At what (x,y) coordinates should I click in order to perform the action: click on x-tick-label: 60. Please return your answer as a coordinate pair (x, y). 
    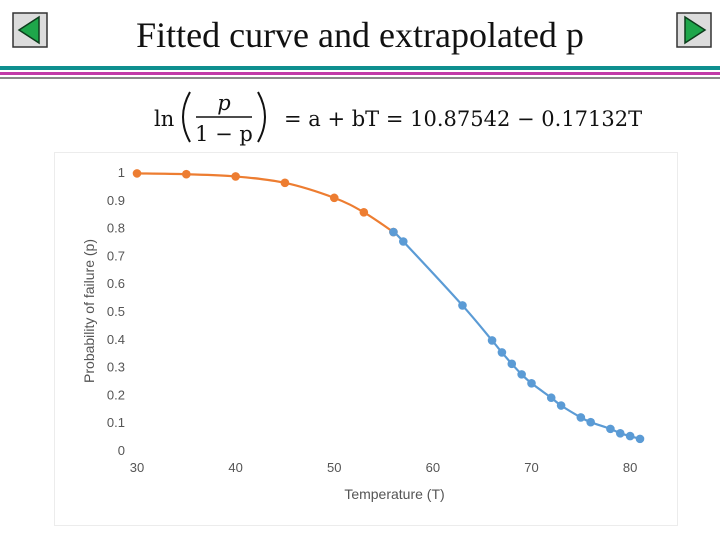
    Looking at the image, I should click on (433, 467).